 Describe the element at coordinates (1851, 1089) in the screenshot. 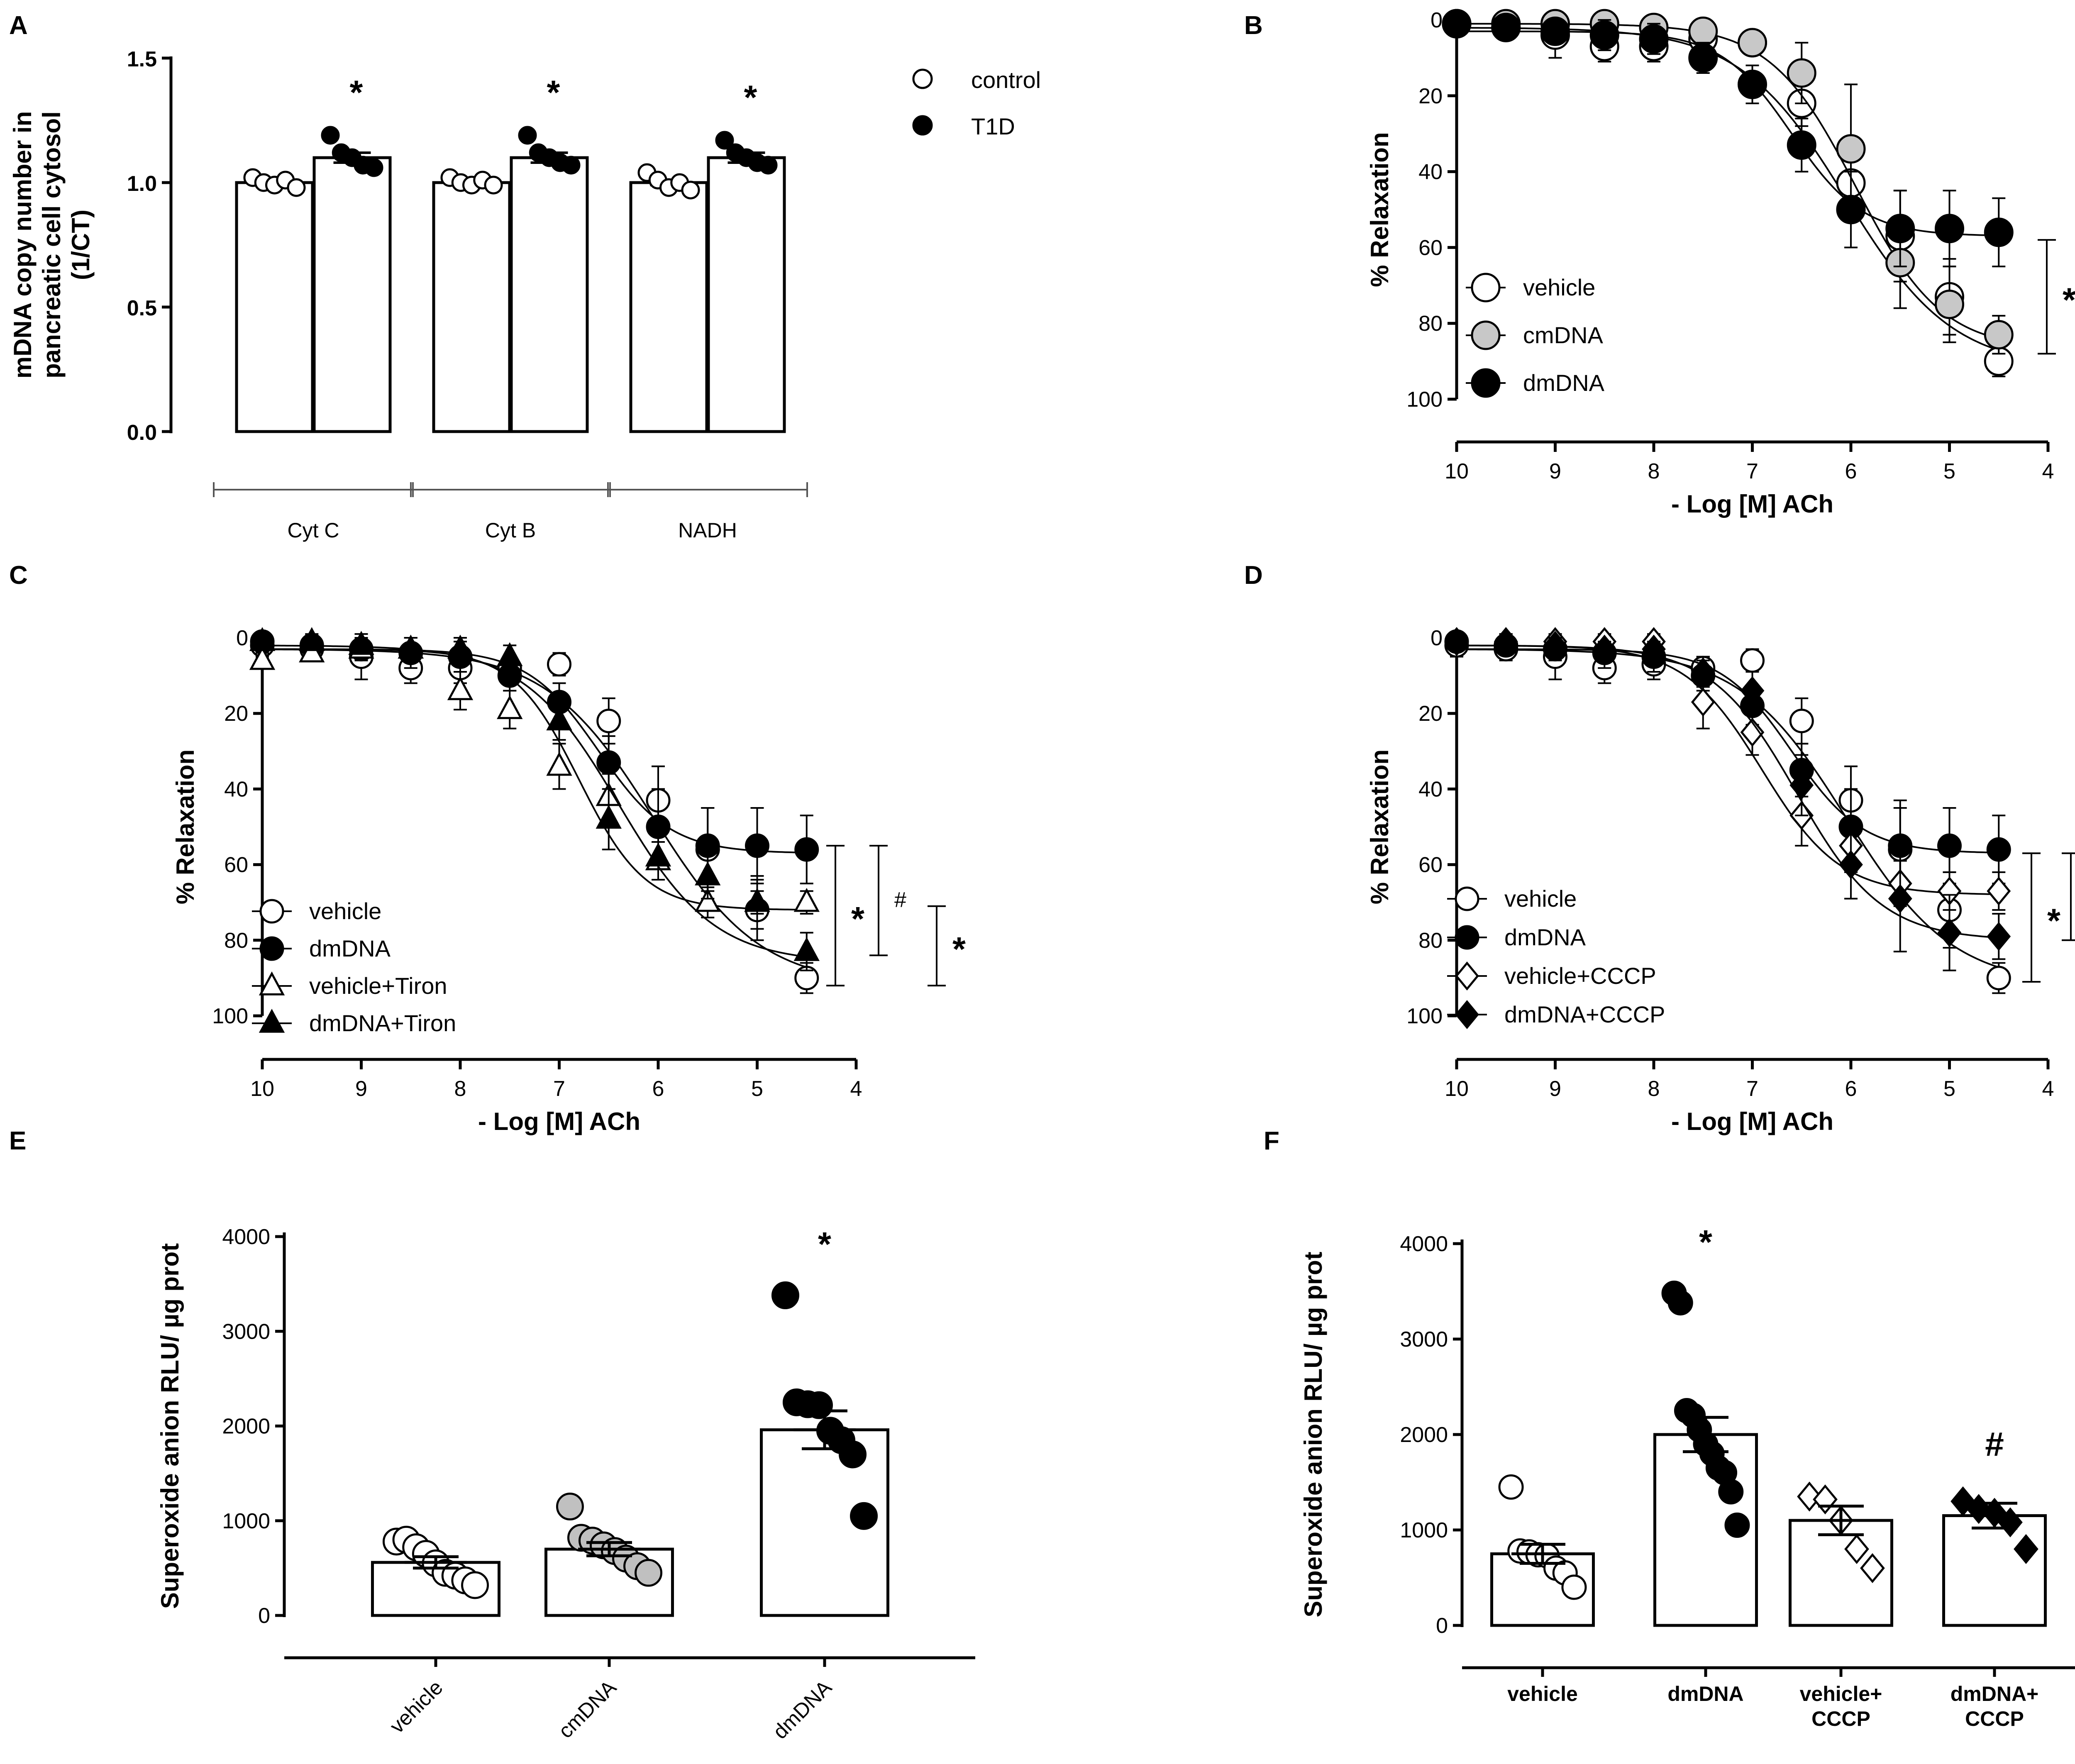

I see `x-tick-label: 6` at that location.